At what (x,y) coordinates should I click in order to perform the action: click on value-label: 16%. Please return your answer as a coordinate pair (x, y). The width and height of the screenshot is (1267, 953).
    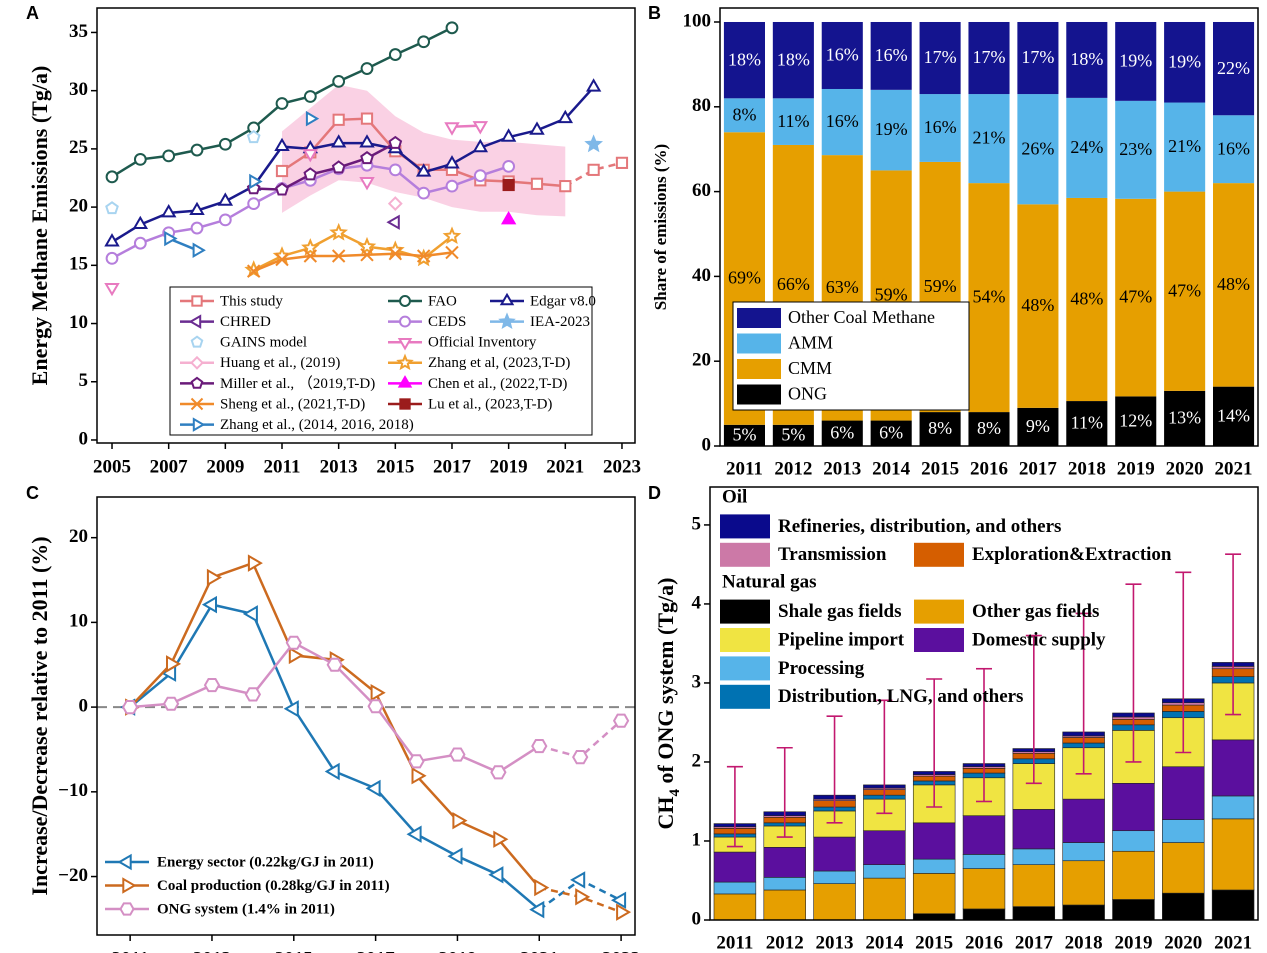
    Looking at the image, I should click on (1233, 148).